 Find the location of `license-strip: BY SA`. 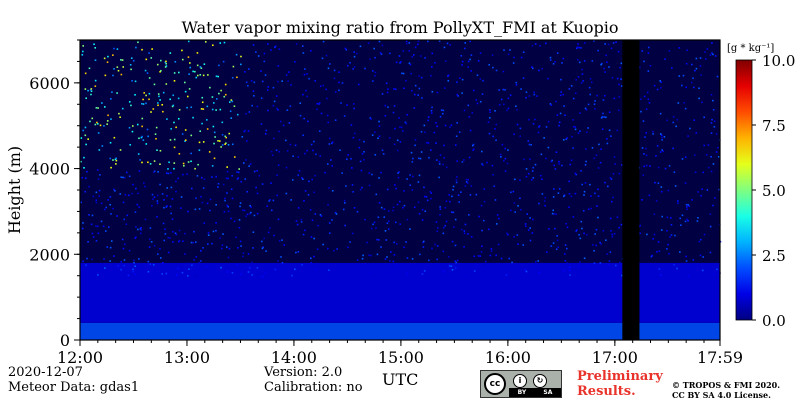

license-strip: BY SA is located at coordinates (535, 392).